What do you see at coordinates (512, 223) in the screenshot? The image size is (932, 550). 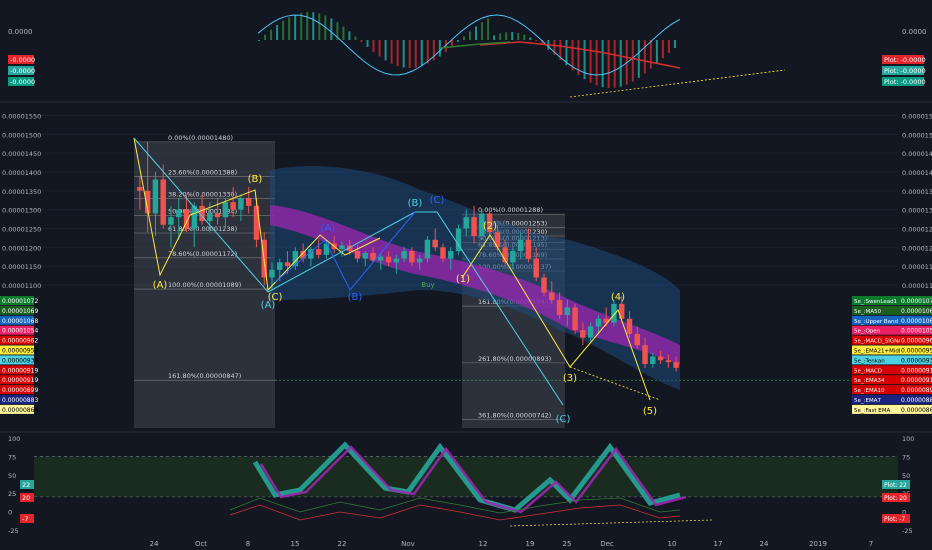 I see `fib2-label: 23.60%(0.00001253)` at bounding box center [512, 223].